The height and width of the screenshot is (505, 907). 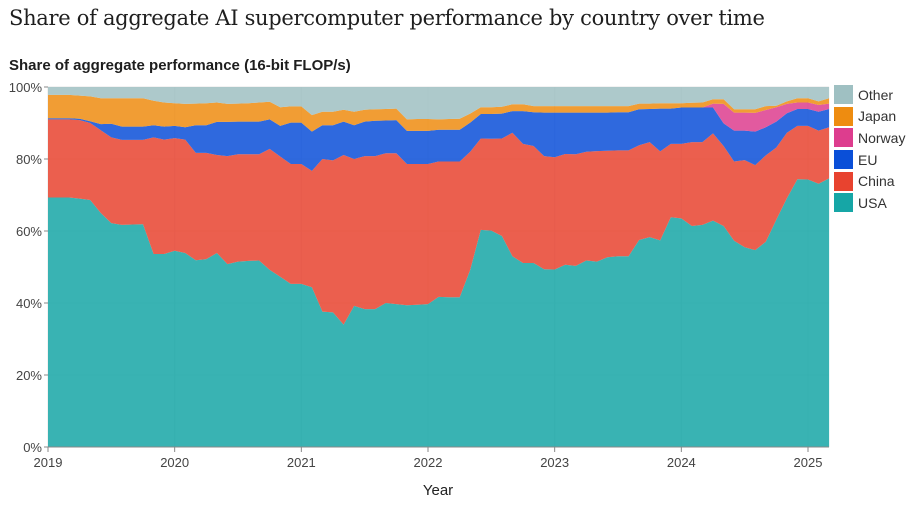 What do you see at coordinates (808, 462) in the screenshot?
I see `x-tick-label: 2025` at bounding box center [808, 462].